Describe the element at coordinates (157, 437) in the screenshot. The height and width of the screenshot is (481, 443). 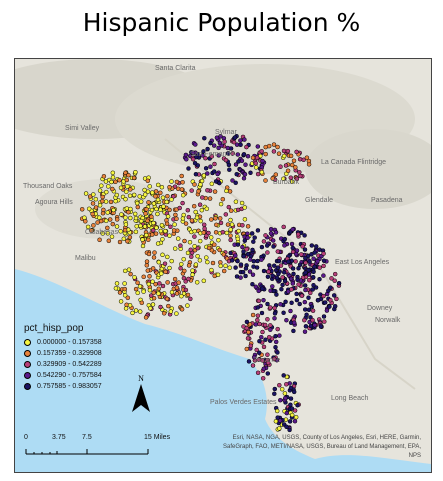
I see `scale-label: 15 Miles` at that location.